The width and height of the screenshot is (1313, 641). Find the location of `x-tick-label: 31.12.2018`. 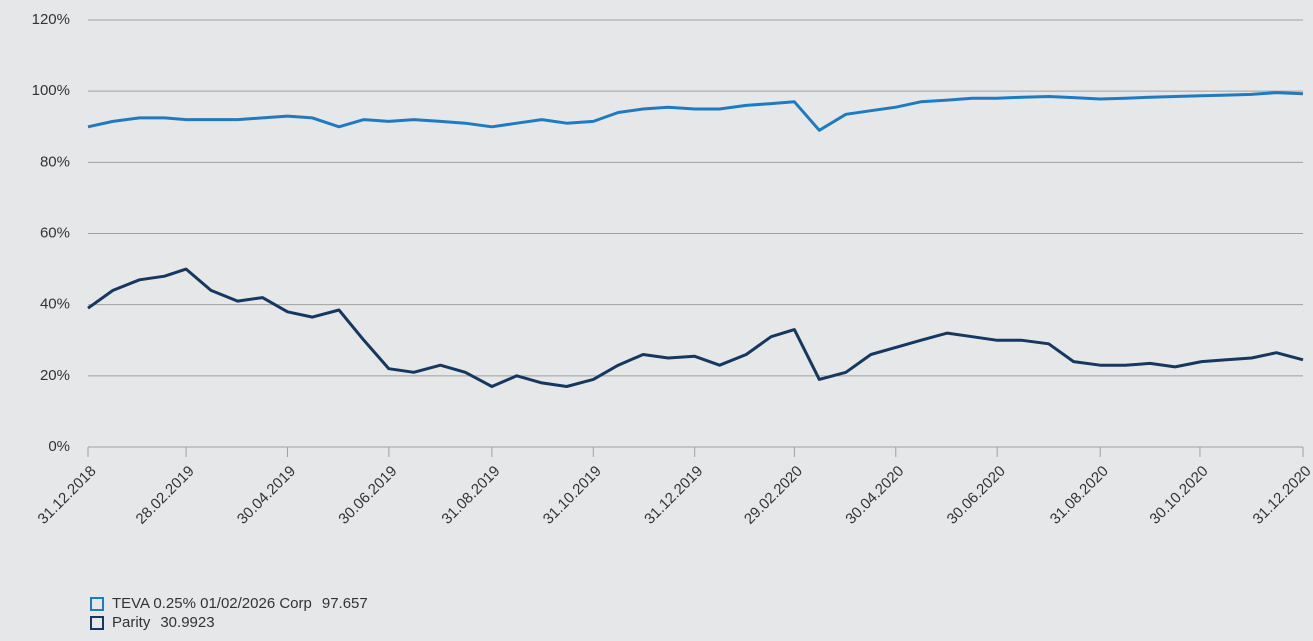

x-tick-label: 31.12.2018 is located at coordinates (67, 495).